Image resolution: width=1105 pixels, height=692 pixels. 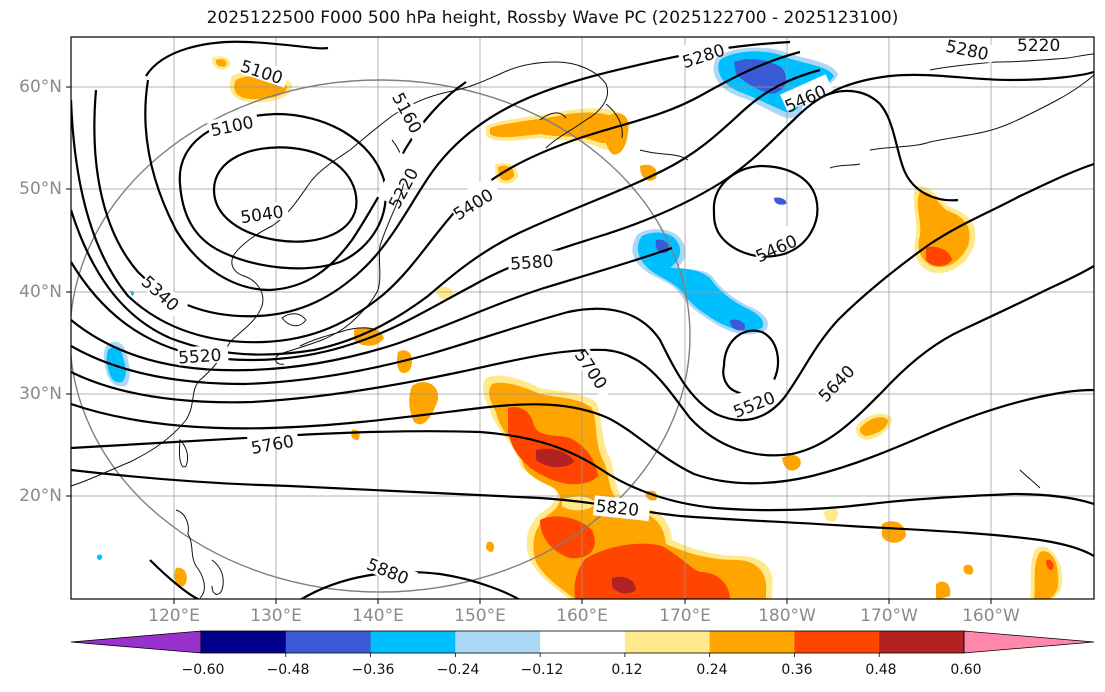 What do you see at coordinates (373, 670) in the screenshot?
I see `colorbar-tick-label: −0.36` at bounding box center [373, 670].